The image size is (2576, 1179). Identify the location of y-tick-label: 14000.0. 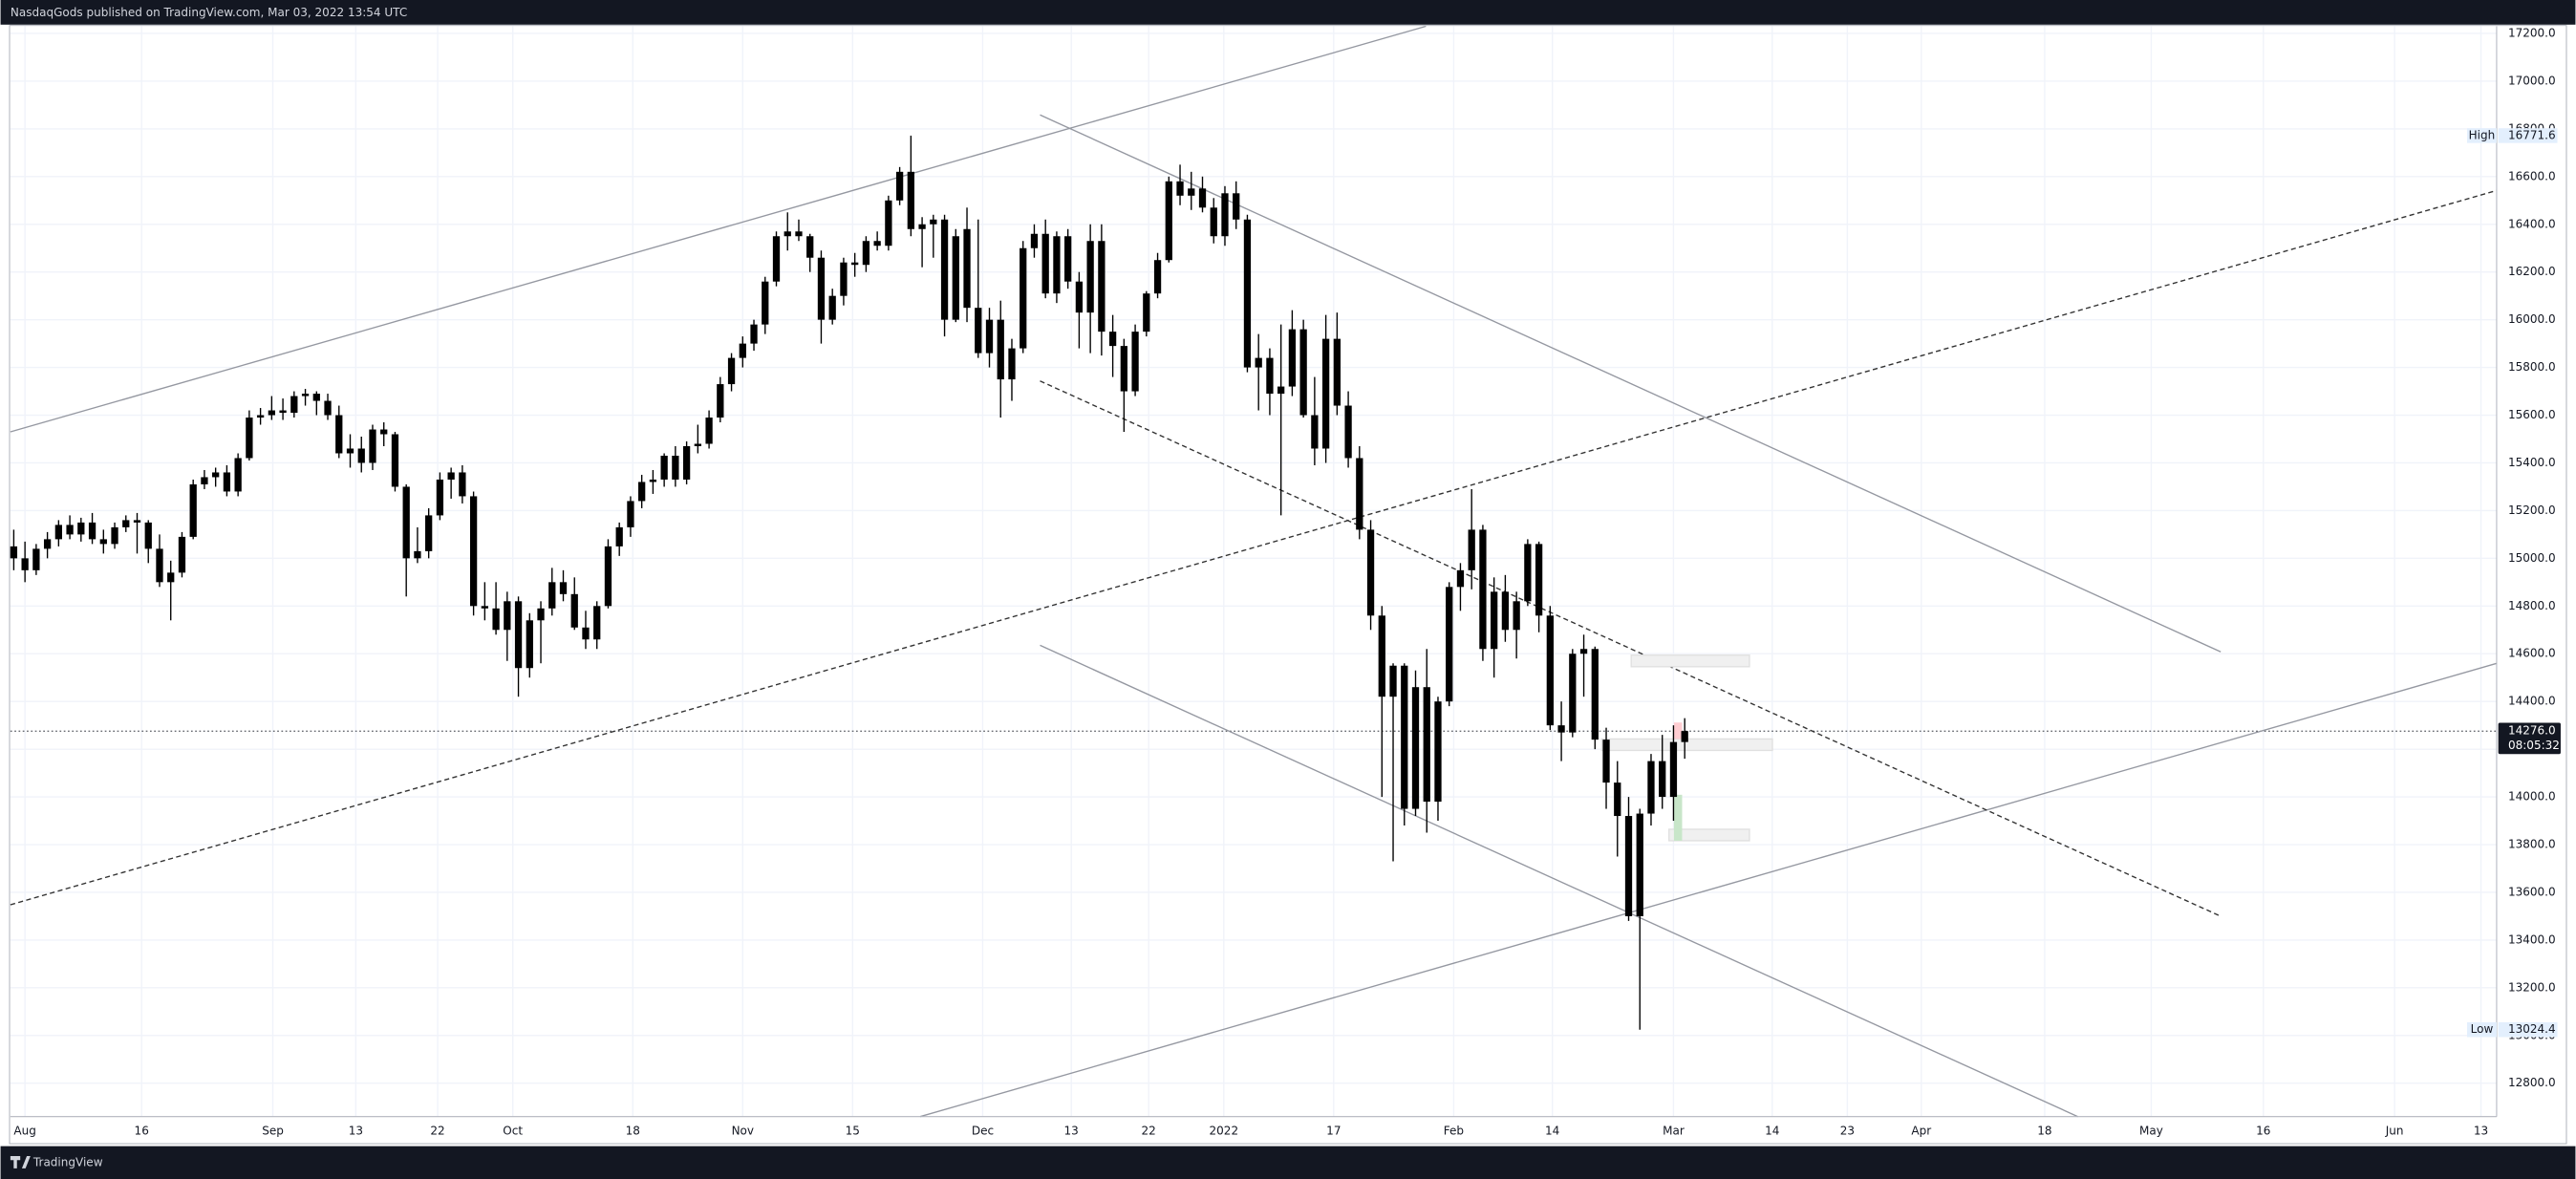
(2532, 797).